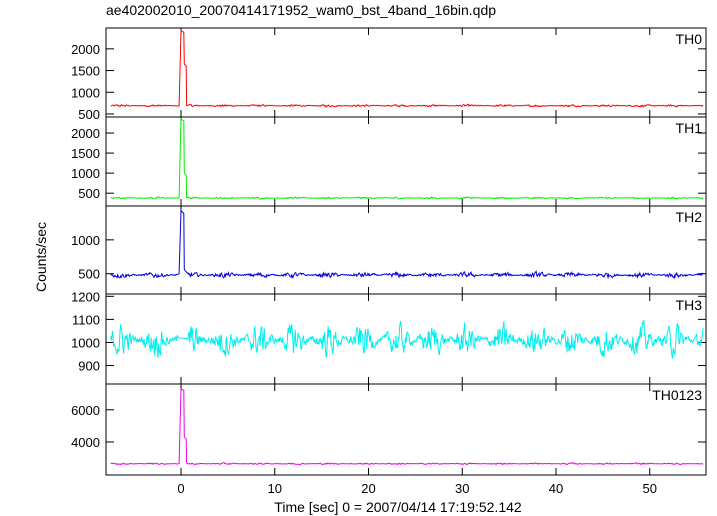  What do you see at coordinates (85, 442) in the screenshot?
I see `y-tick-label: 4000` at bounding box center [85, 442].